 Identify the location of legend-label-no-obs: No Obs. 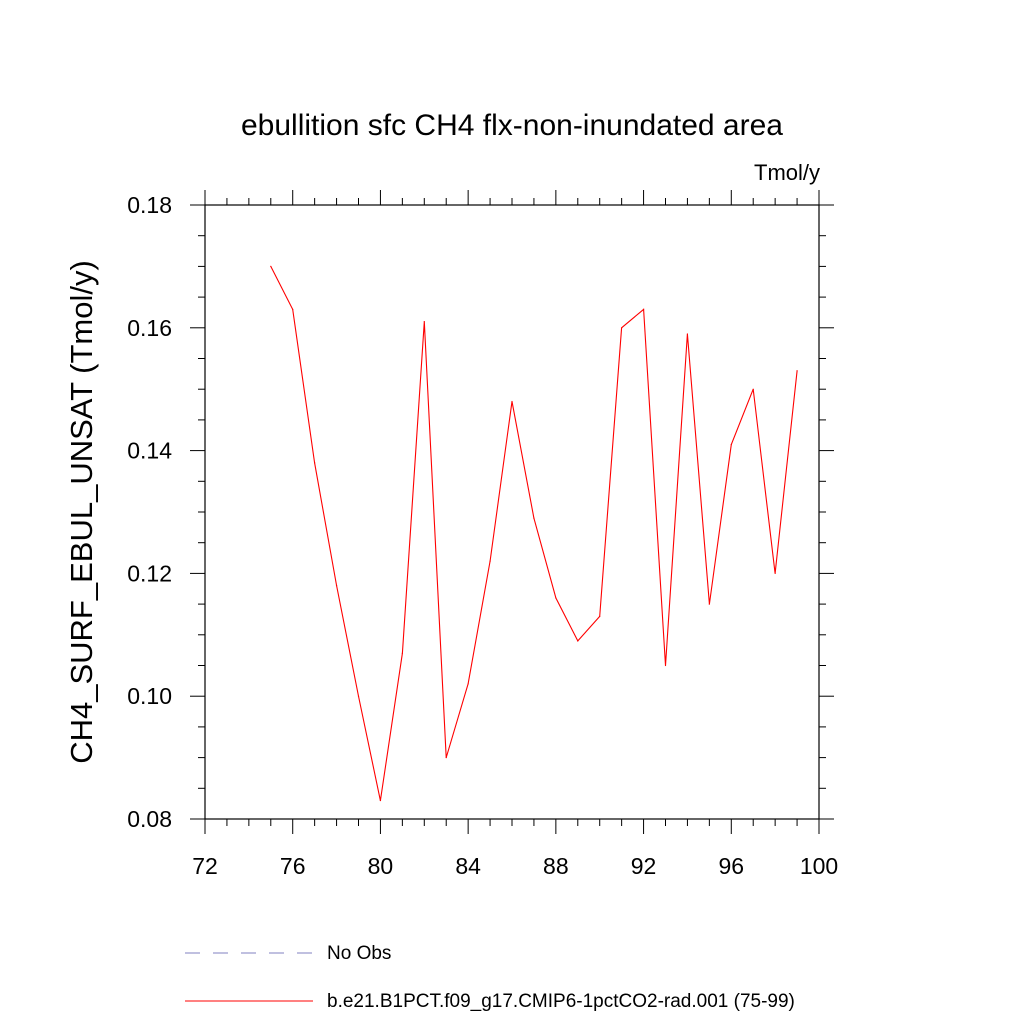
(359, 953).